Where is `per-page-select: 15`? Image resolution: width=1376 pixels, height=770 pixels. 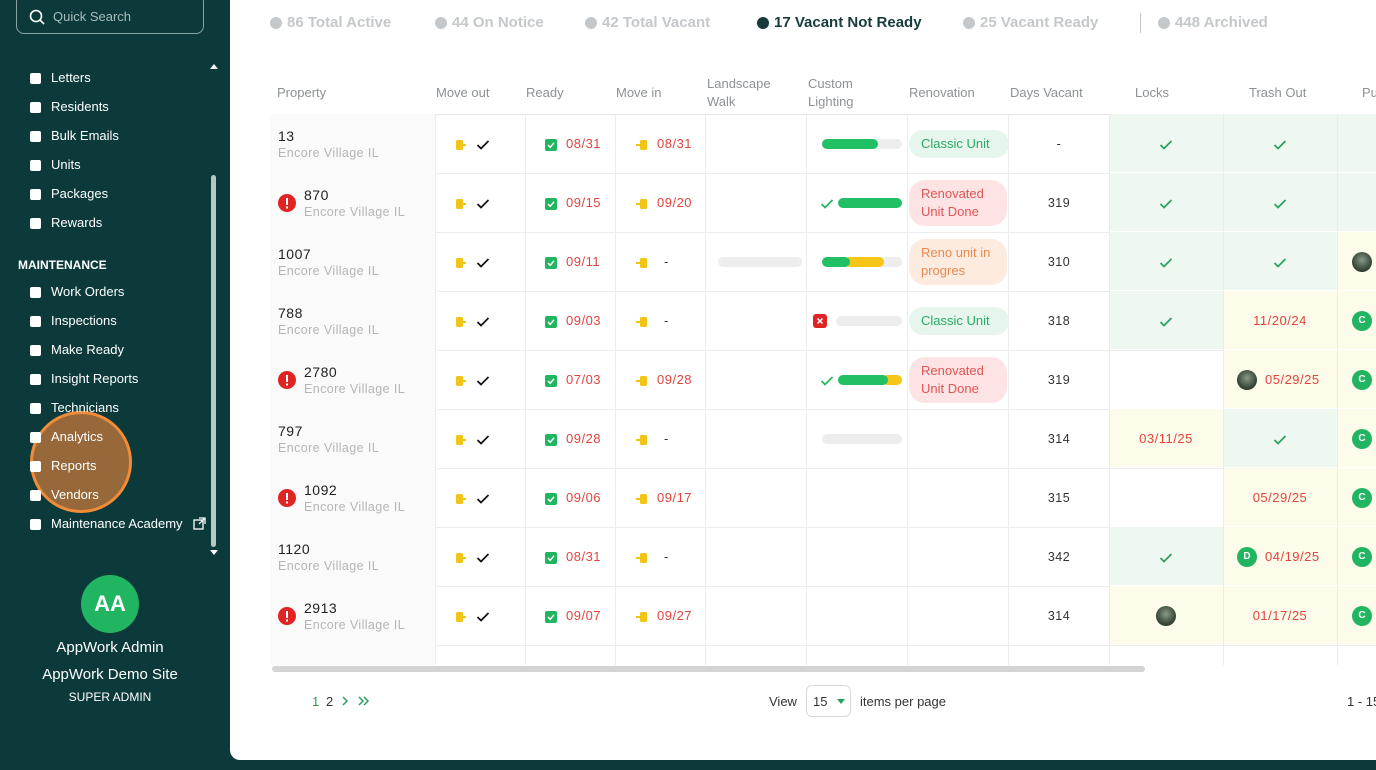 per-page-select: 15 is located at coordinates (828, 701).